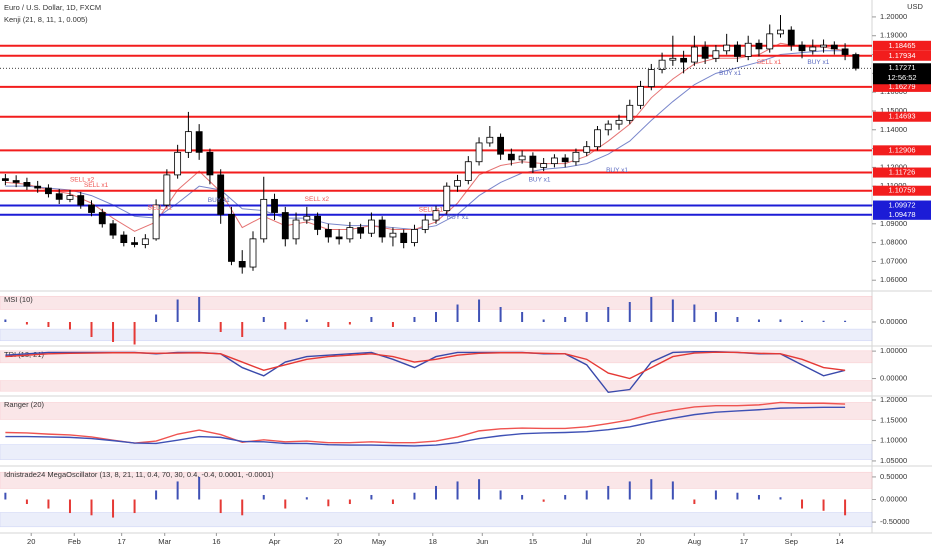 The width and height of the screenshot is (932, 550). I want to click on x-tick-label: Mar, so click(164, 541).